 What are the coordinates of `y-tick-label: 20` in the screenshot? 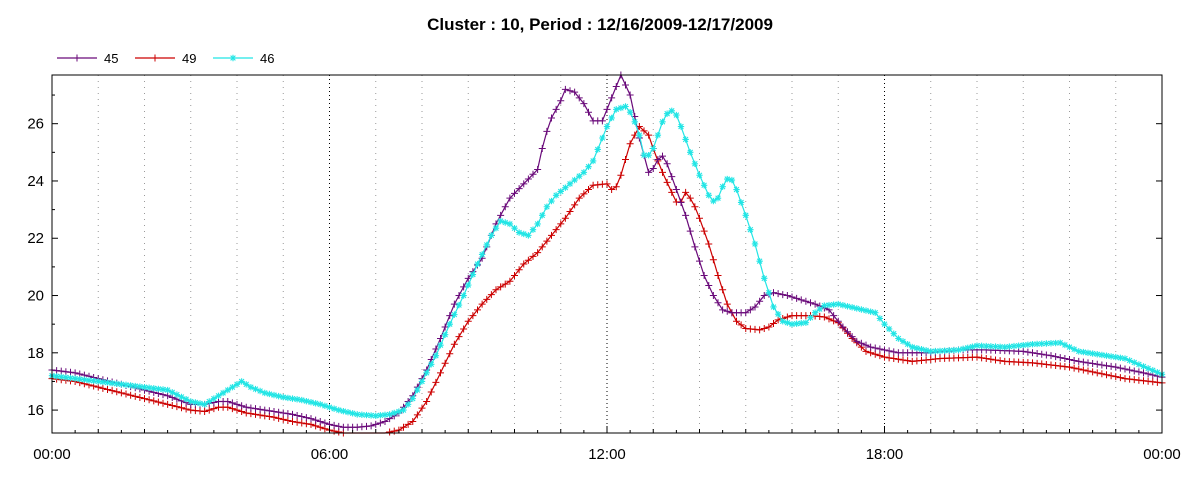 It's located at (35, 296).